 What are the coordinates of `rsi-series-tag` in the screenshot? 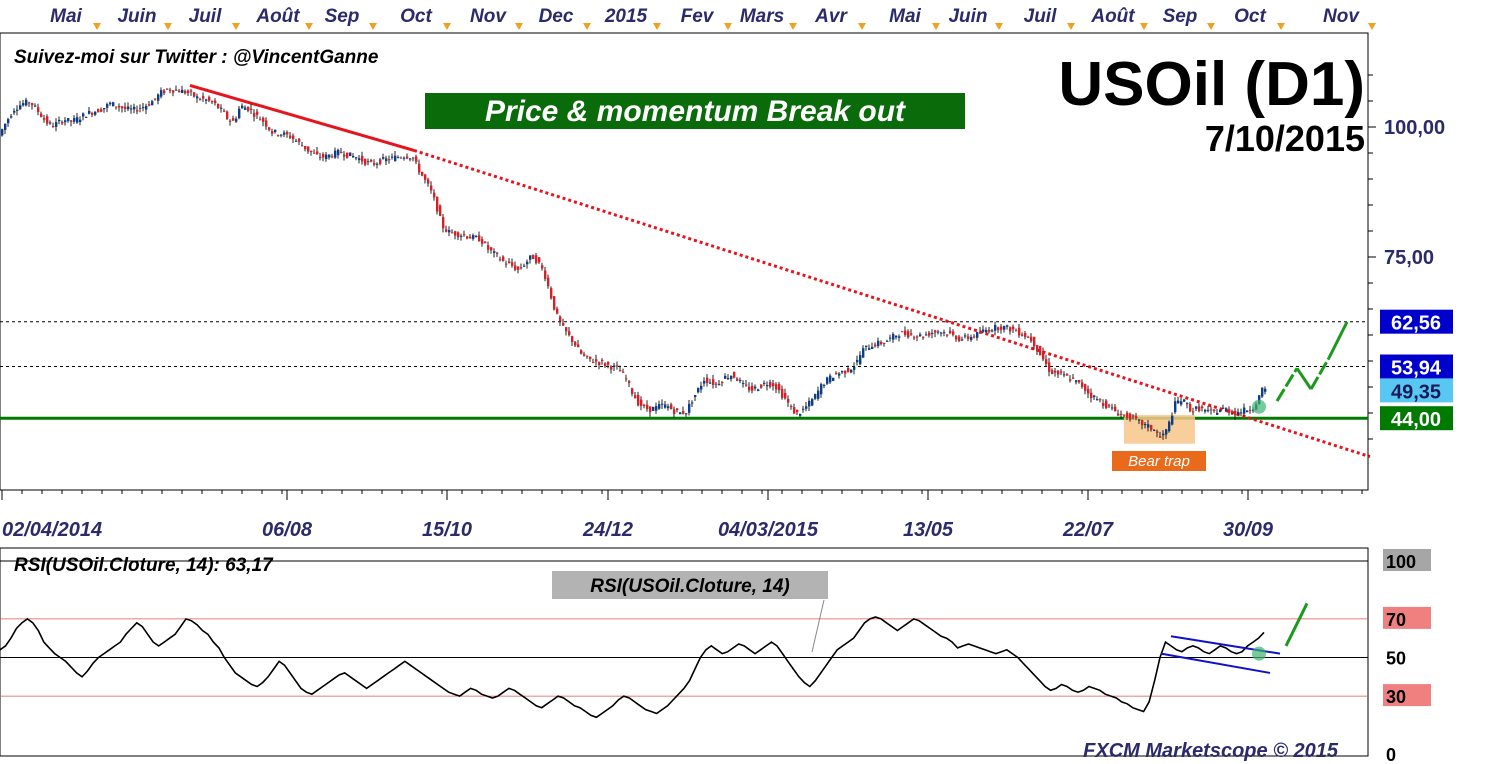 It's located at (690, 585).